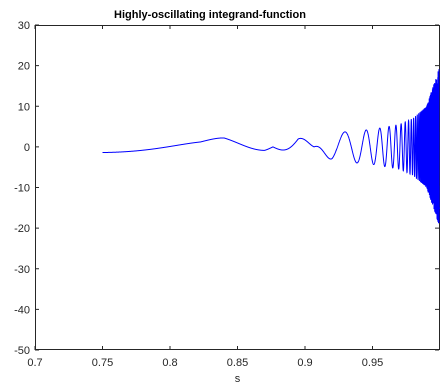  Describe the element at coordinates (237, 363) in the screenshot. I see `x-tick-label: 0.85` at that location.